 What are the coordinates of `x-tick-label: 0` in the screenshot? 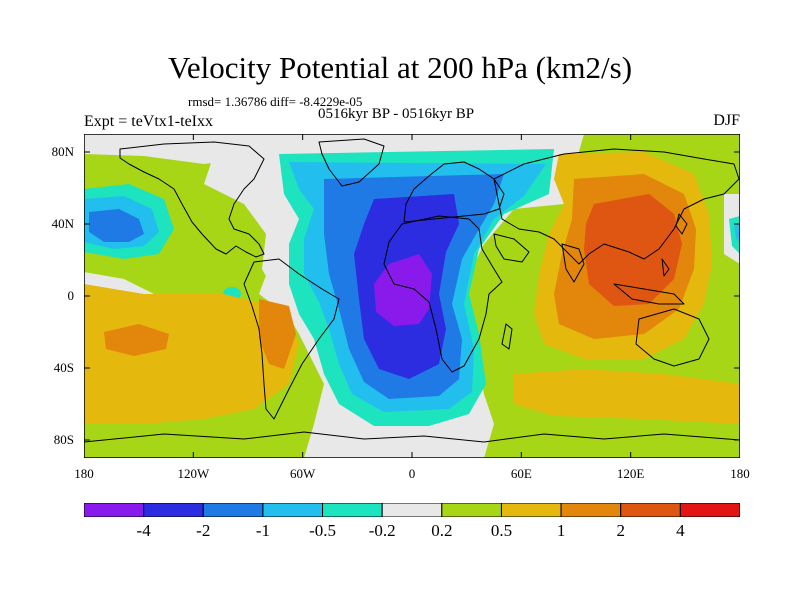 It's located at (412, 473).